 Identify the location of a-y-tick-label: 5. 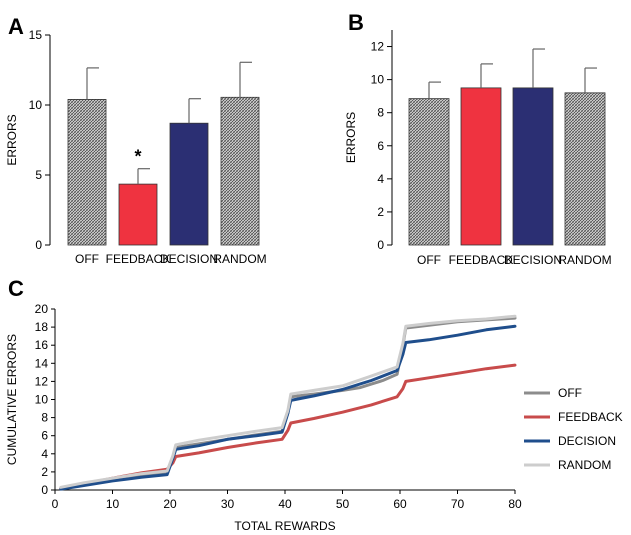
(38, 175).